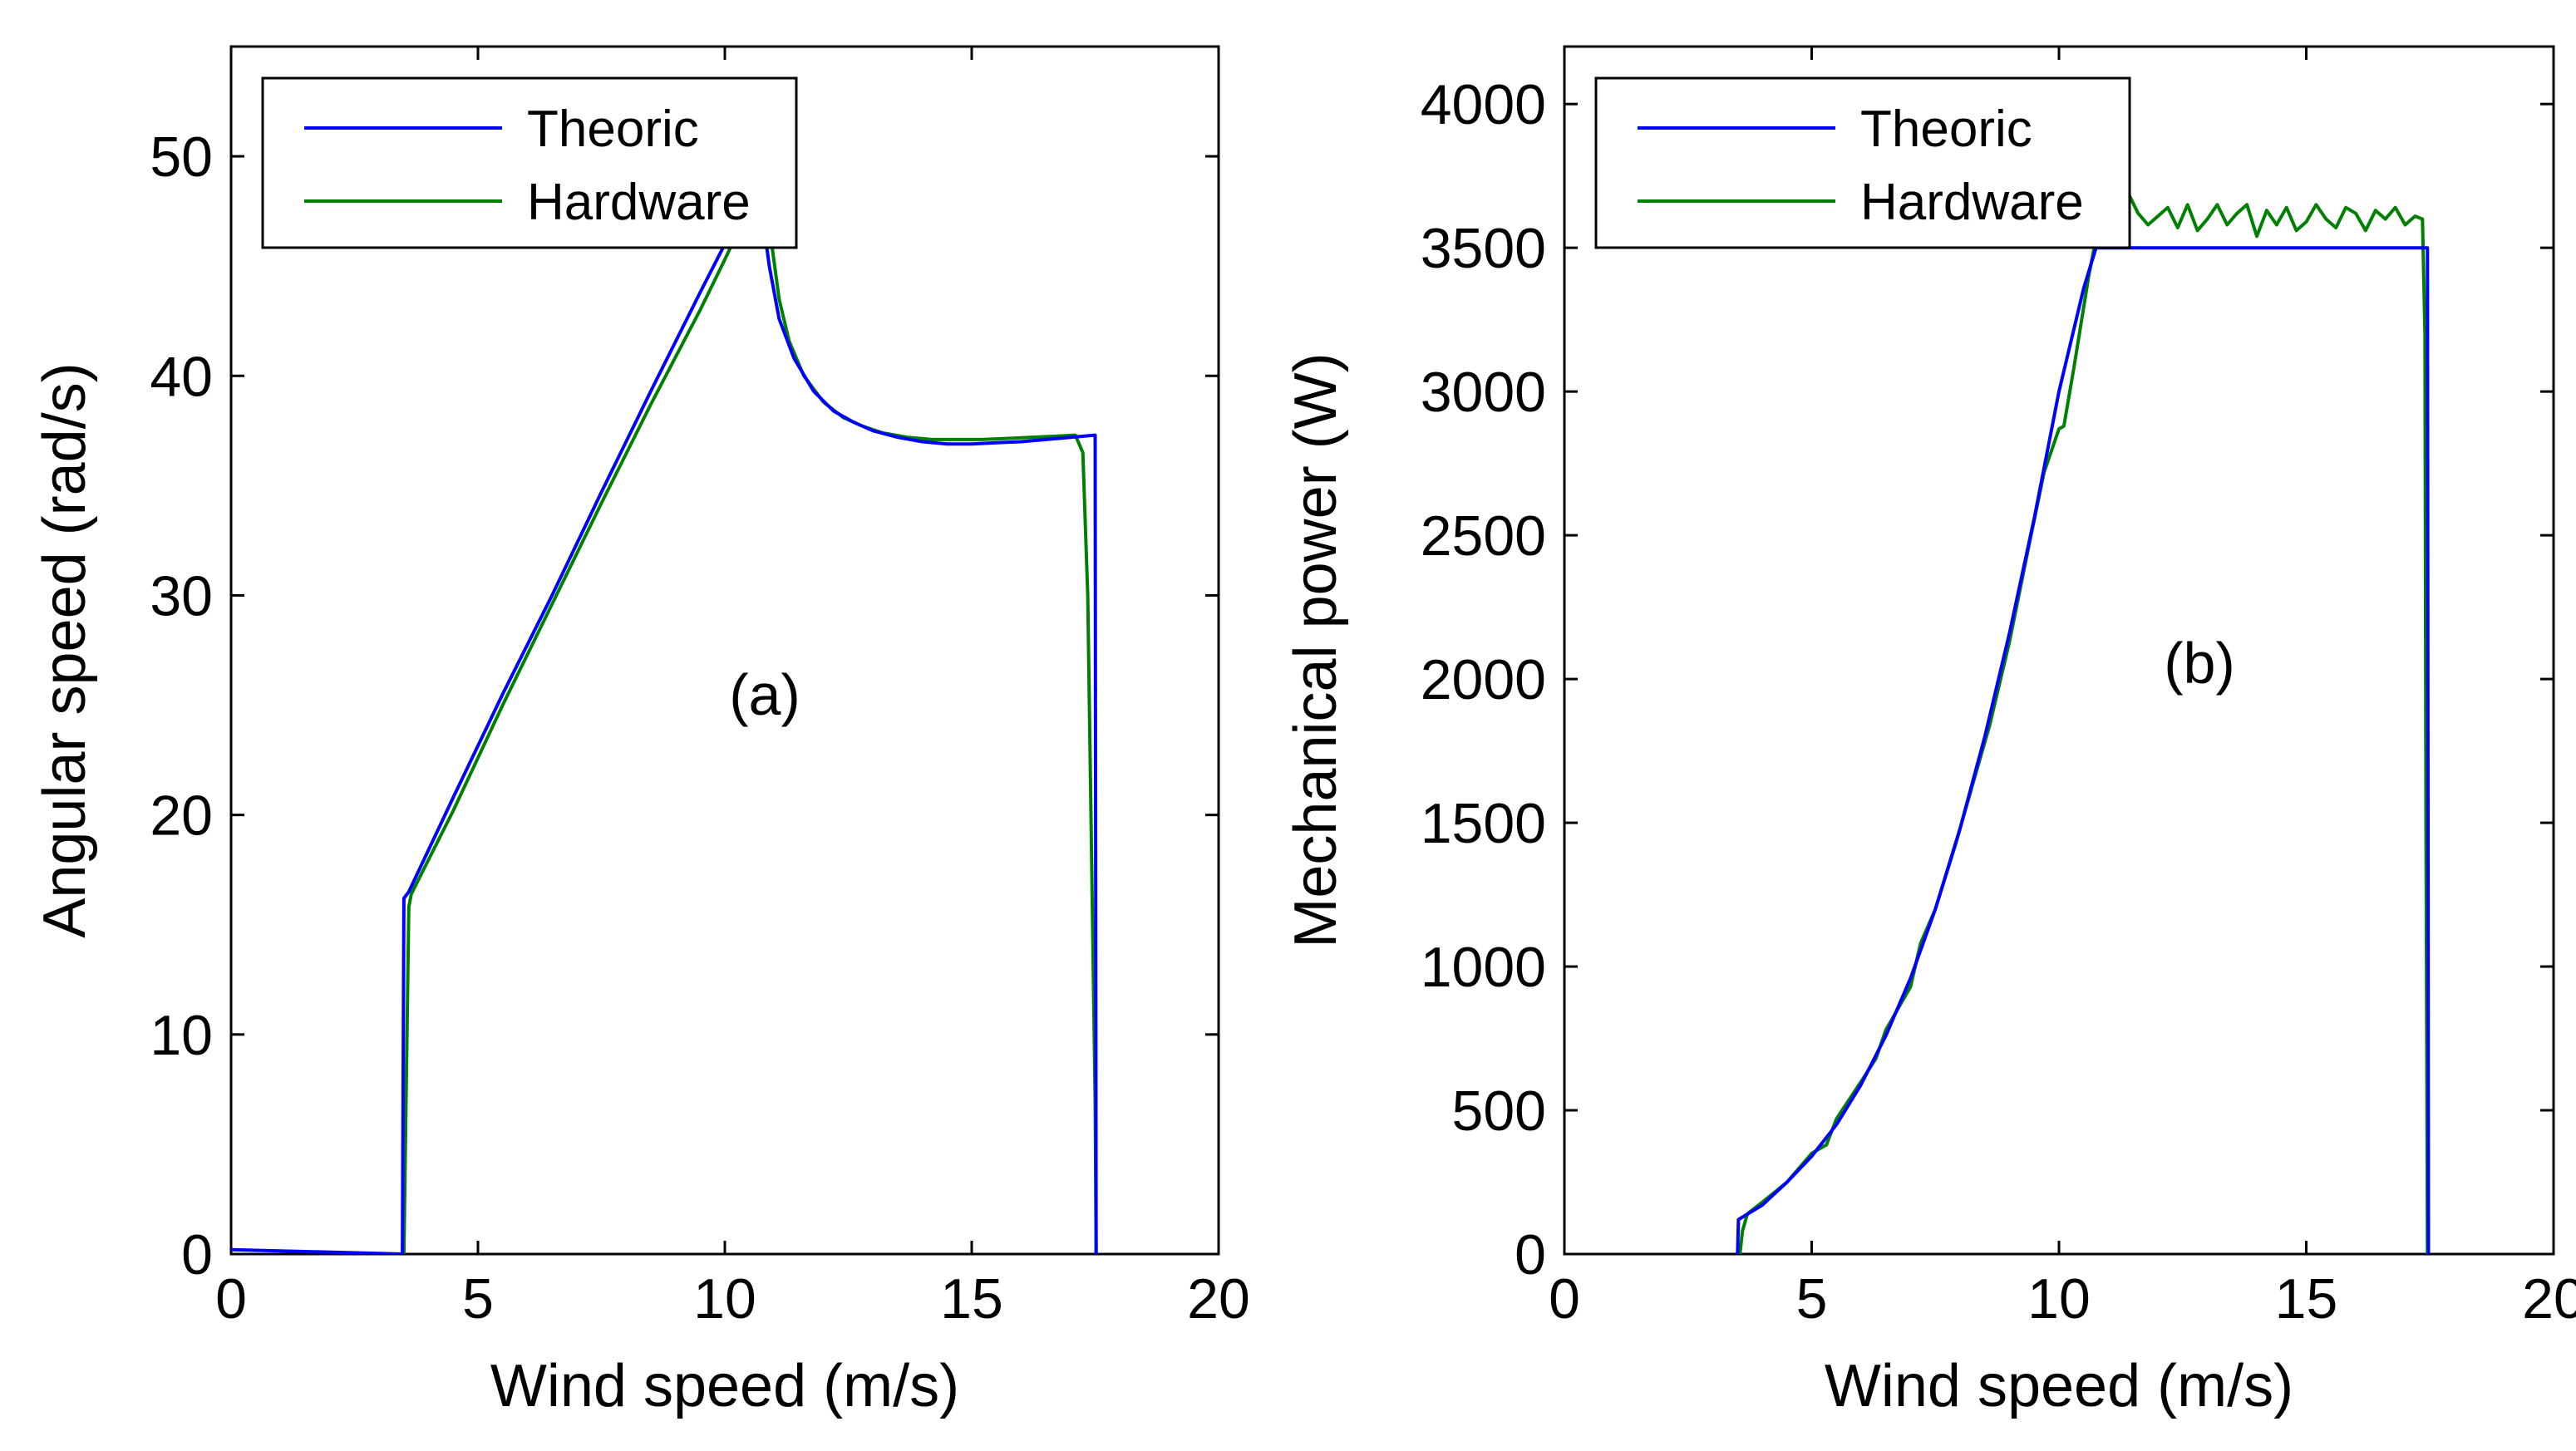 This screenshot has height=1451, width=2576. What do you see at coordinates (197, 1255) in the screenshot?
I see `chart1-y-tick-label-0: 0` at bounding box center [197, 1255].